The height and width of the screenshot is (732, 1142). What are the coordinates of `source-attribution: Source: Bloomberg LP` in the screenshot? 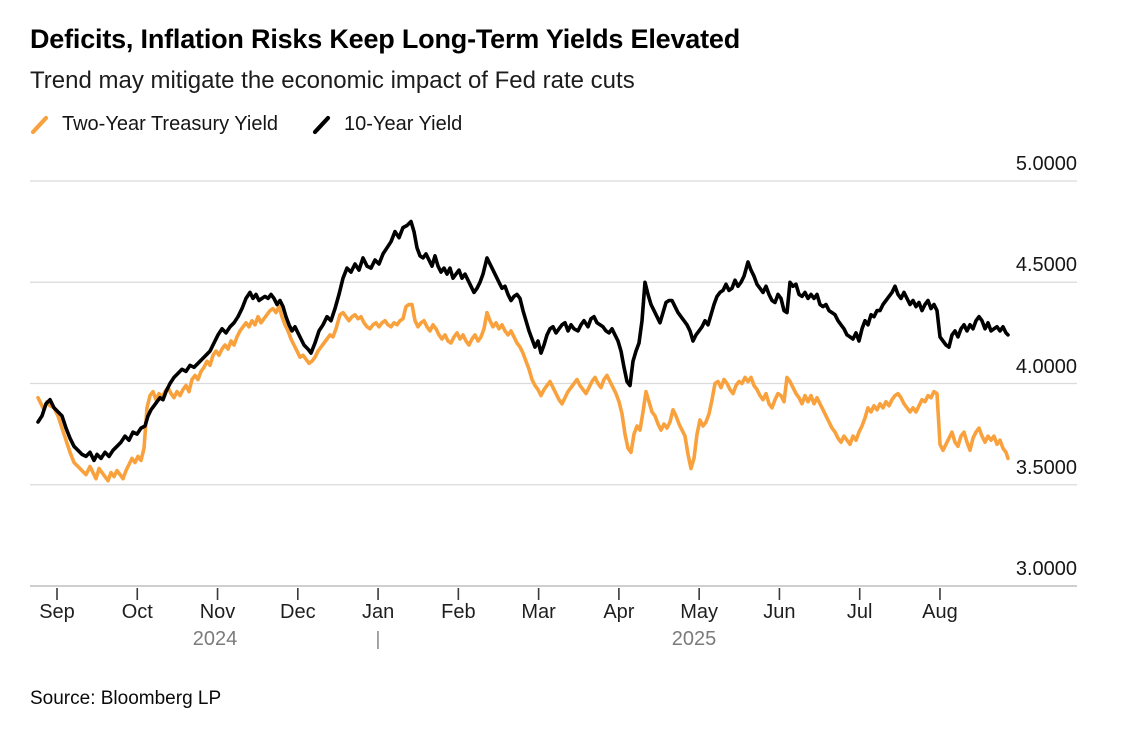 It's located at (126, 698).